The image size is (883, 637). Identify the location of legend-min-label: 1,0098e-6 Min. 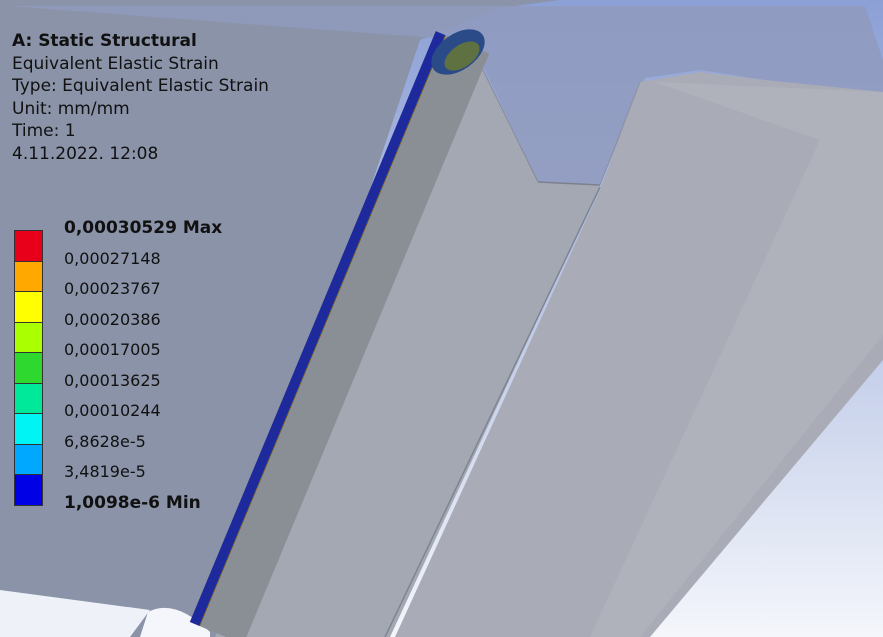
(132, 502).